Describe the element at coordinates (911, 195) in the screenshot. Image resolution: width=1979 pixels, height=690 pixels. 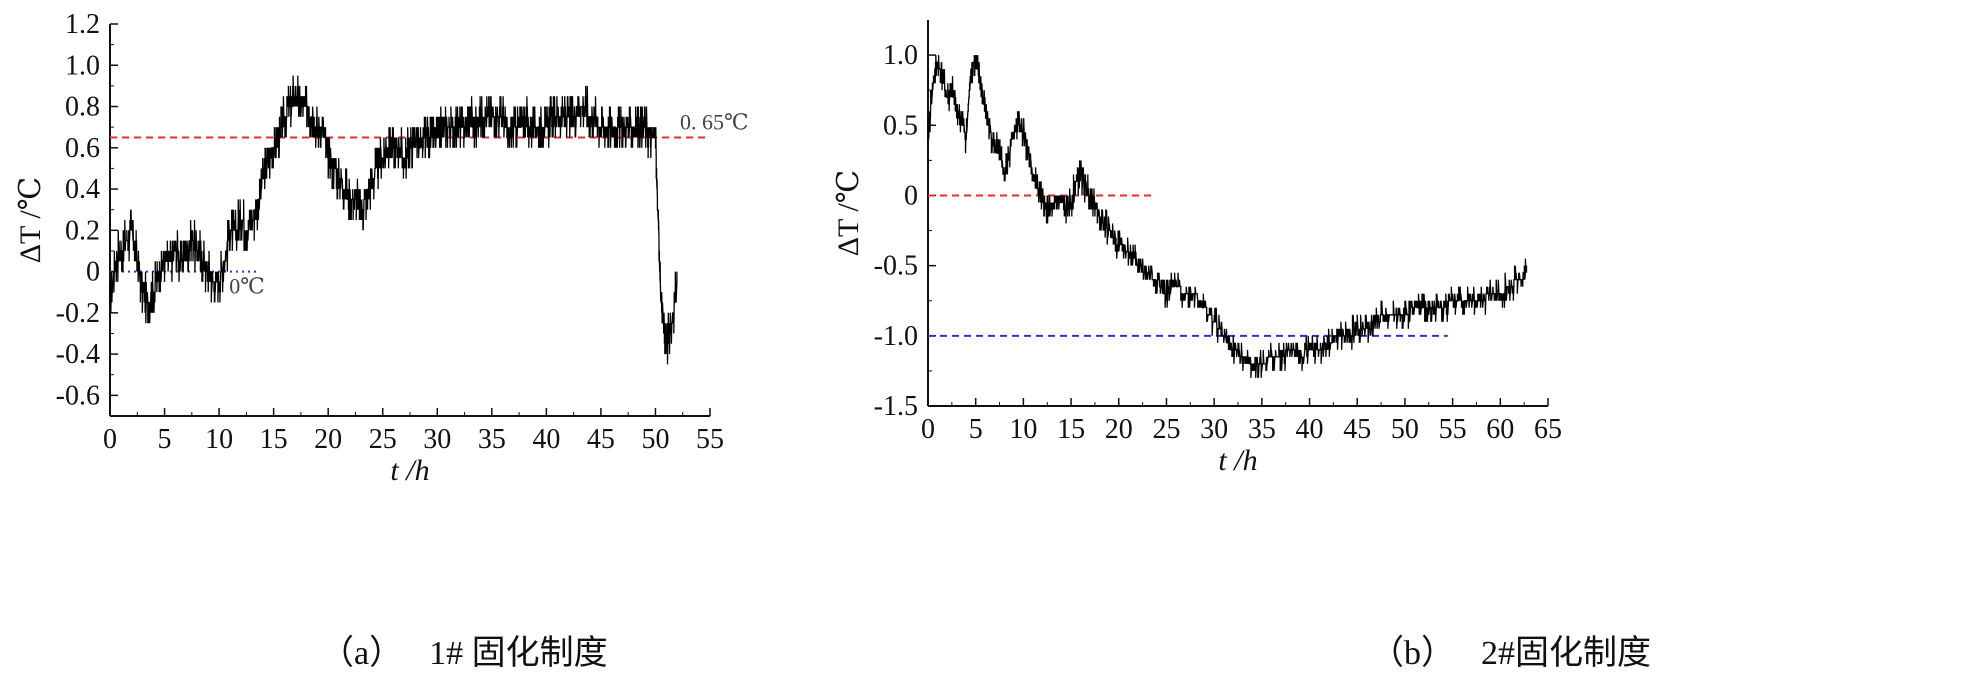
I see `chart-b-y-tick-label: 0` at that location.